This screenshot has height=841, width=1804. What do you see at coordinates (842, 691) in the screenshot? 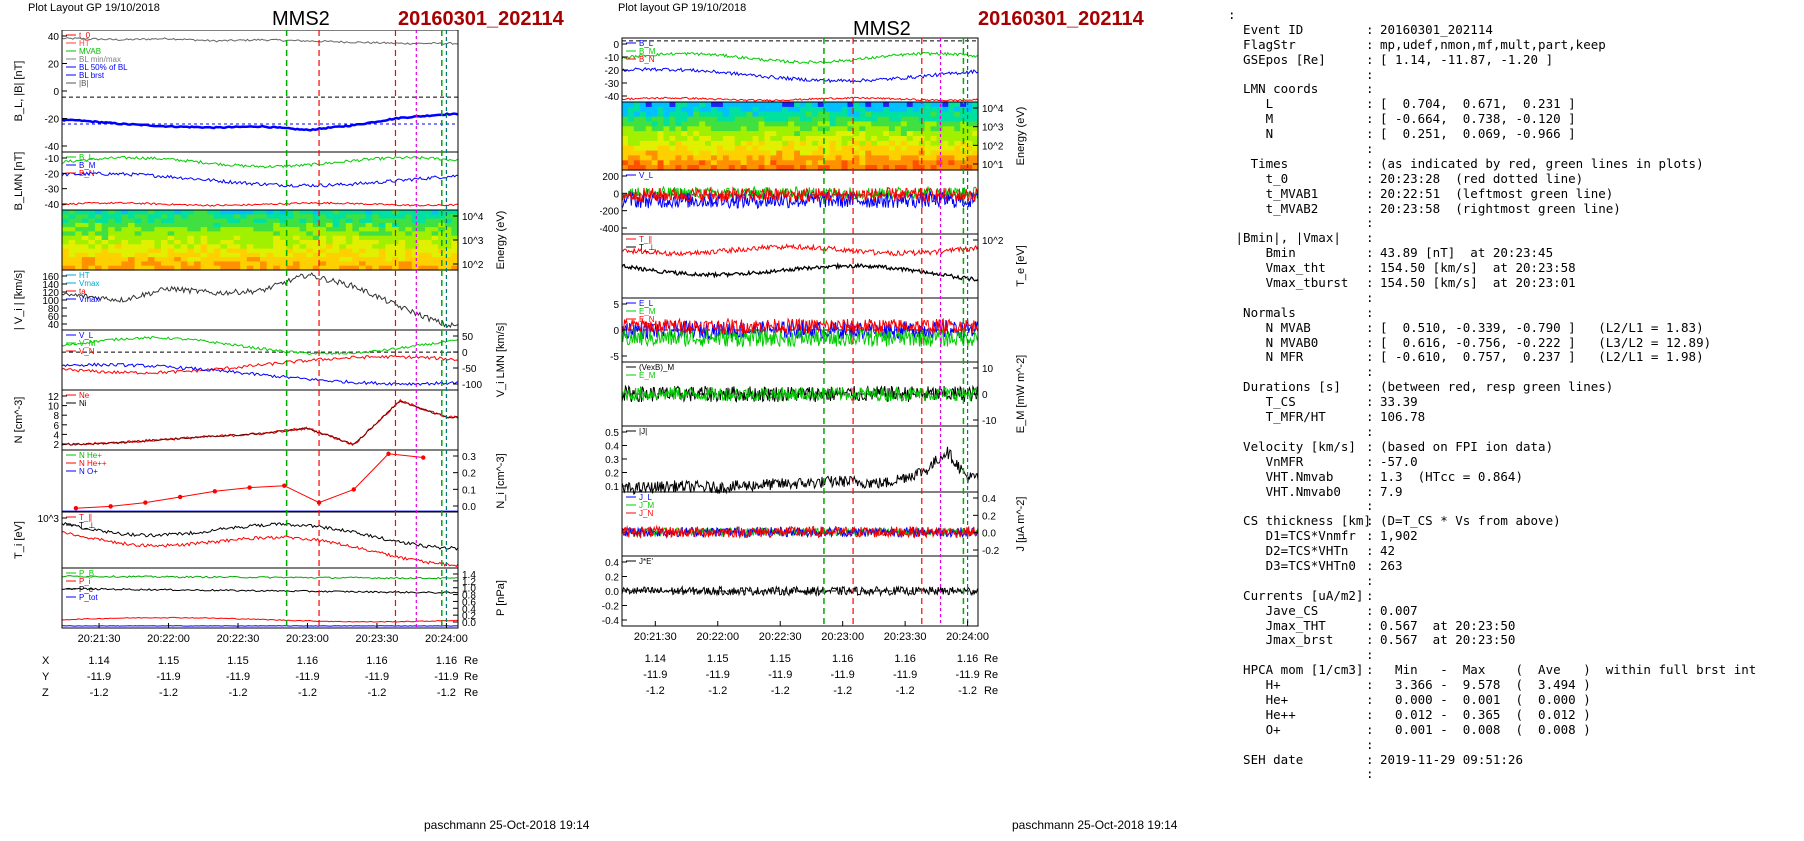
I see `ephem-value: -1.2` at bounding box center [842, 691].